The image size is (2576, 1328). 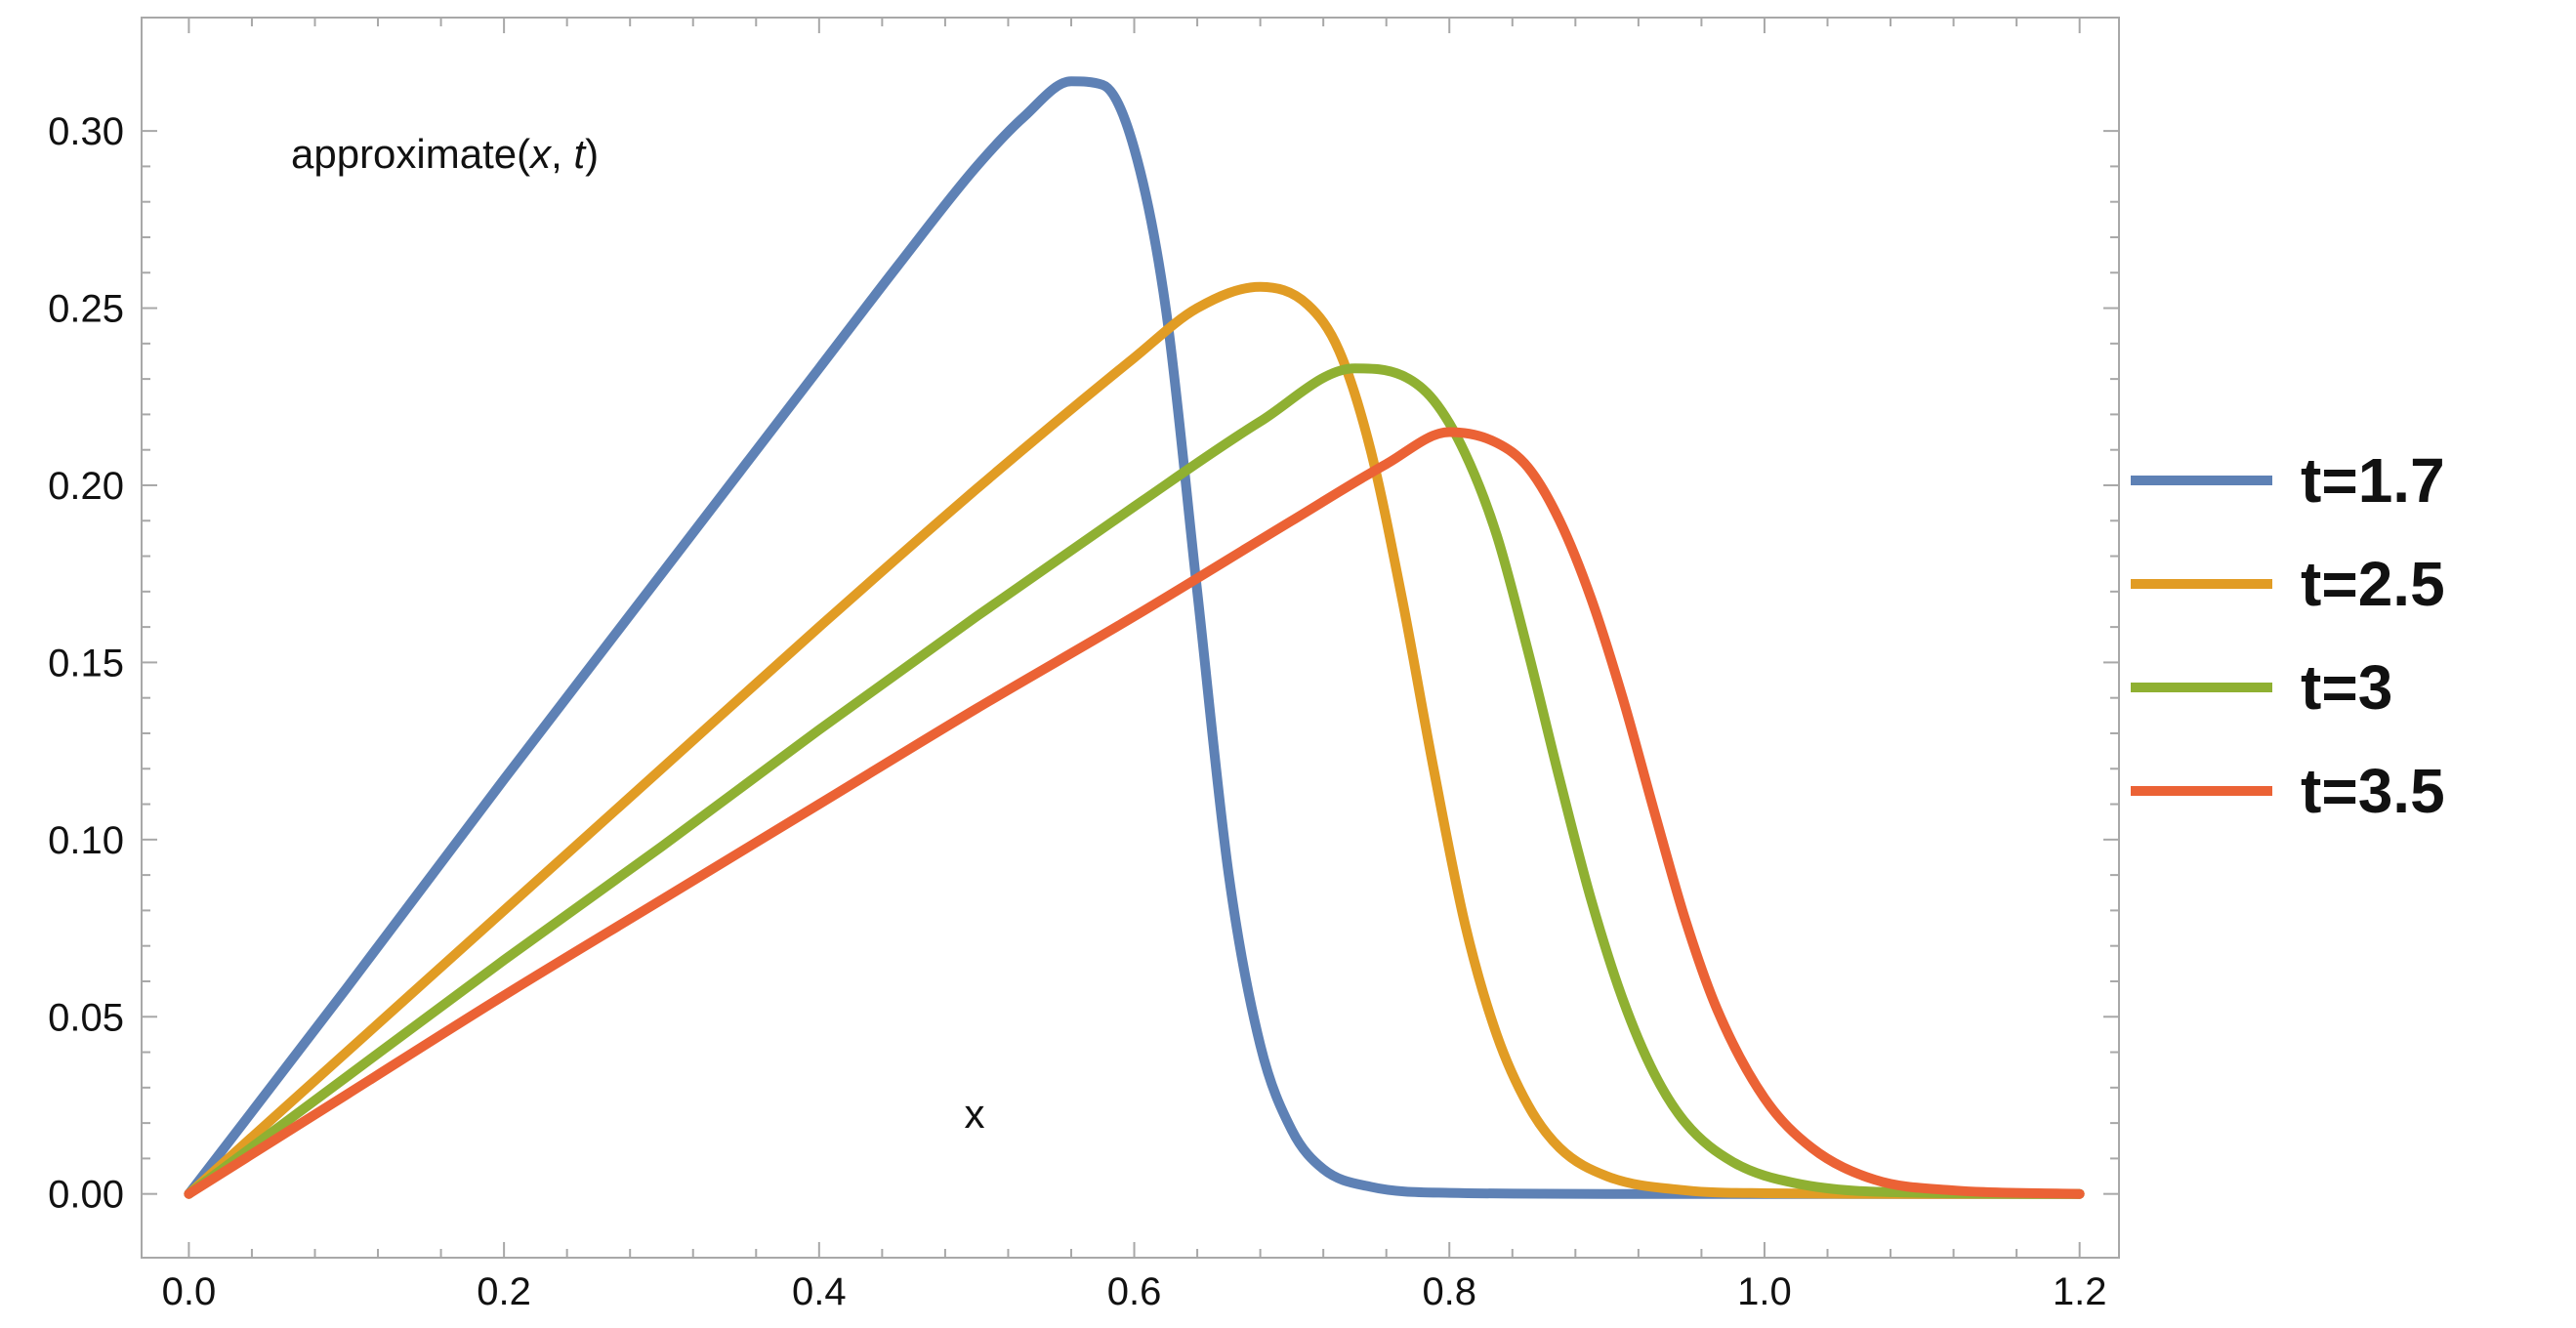 What do you see at coordinates (86, 309) in the screenshot?
I see `y-tick-label: 0.25` at bounding box center [86, 309].